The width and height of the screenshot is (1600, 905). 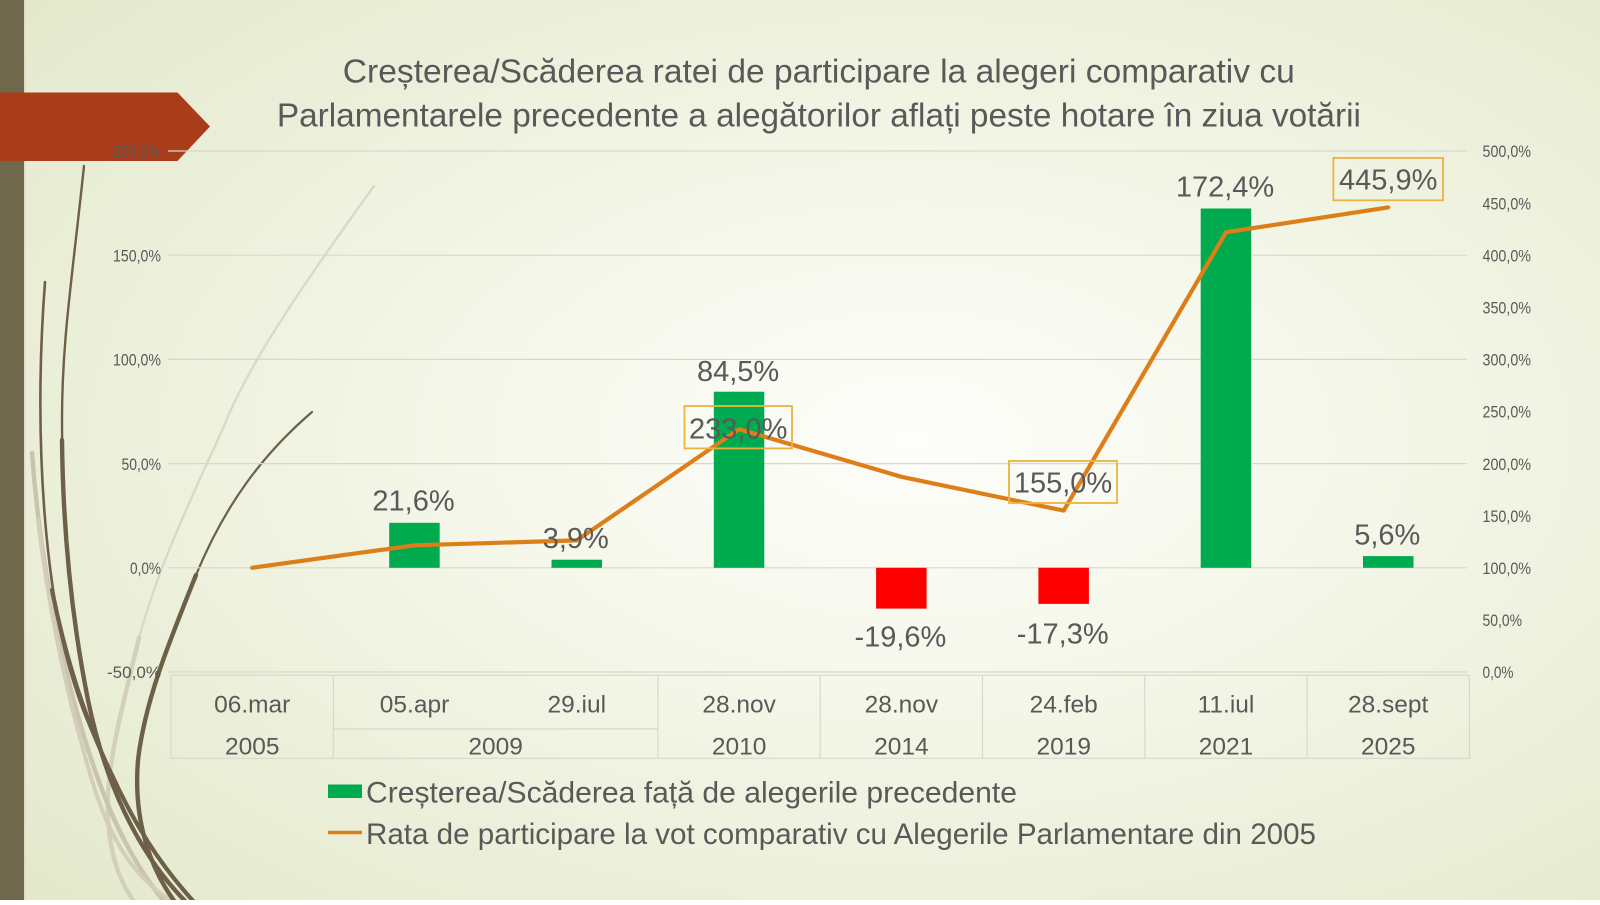 What do you see at coordinates (1063, 634) in the screenshot?
I see `svg-text: -17,3%` at bounding box center [1063, 634].